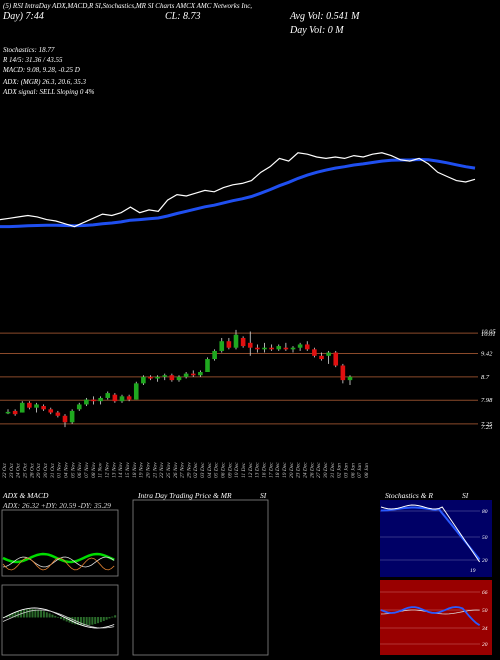 This screenshot has height=660, width=500. Describe the element at coordinates (26, 470) in the screenshot. I see `date-label: 25 Oct` at that location.